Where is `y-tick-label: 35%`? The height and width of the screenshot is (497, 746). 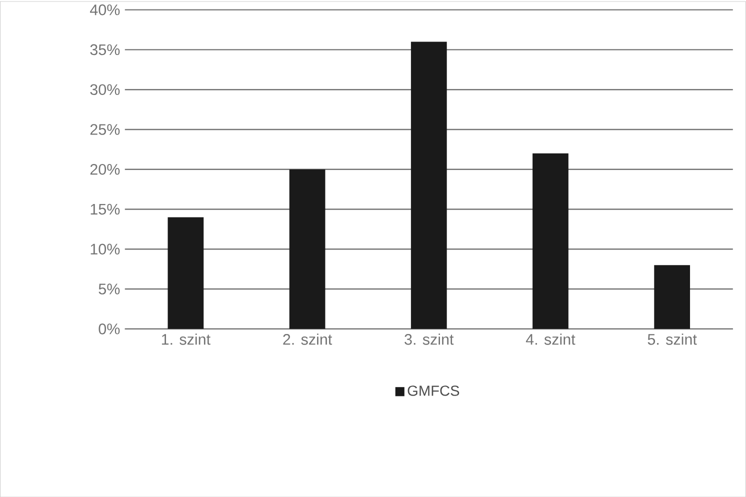 y-tick-label: 35% is located at coordinates (105, 49).